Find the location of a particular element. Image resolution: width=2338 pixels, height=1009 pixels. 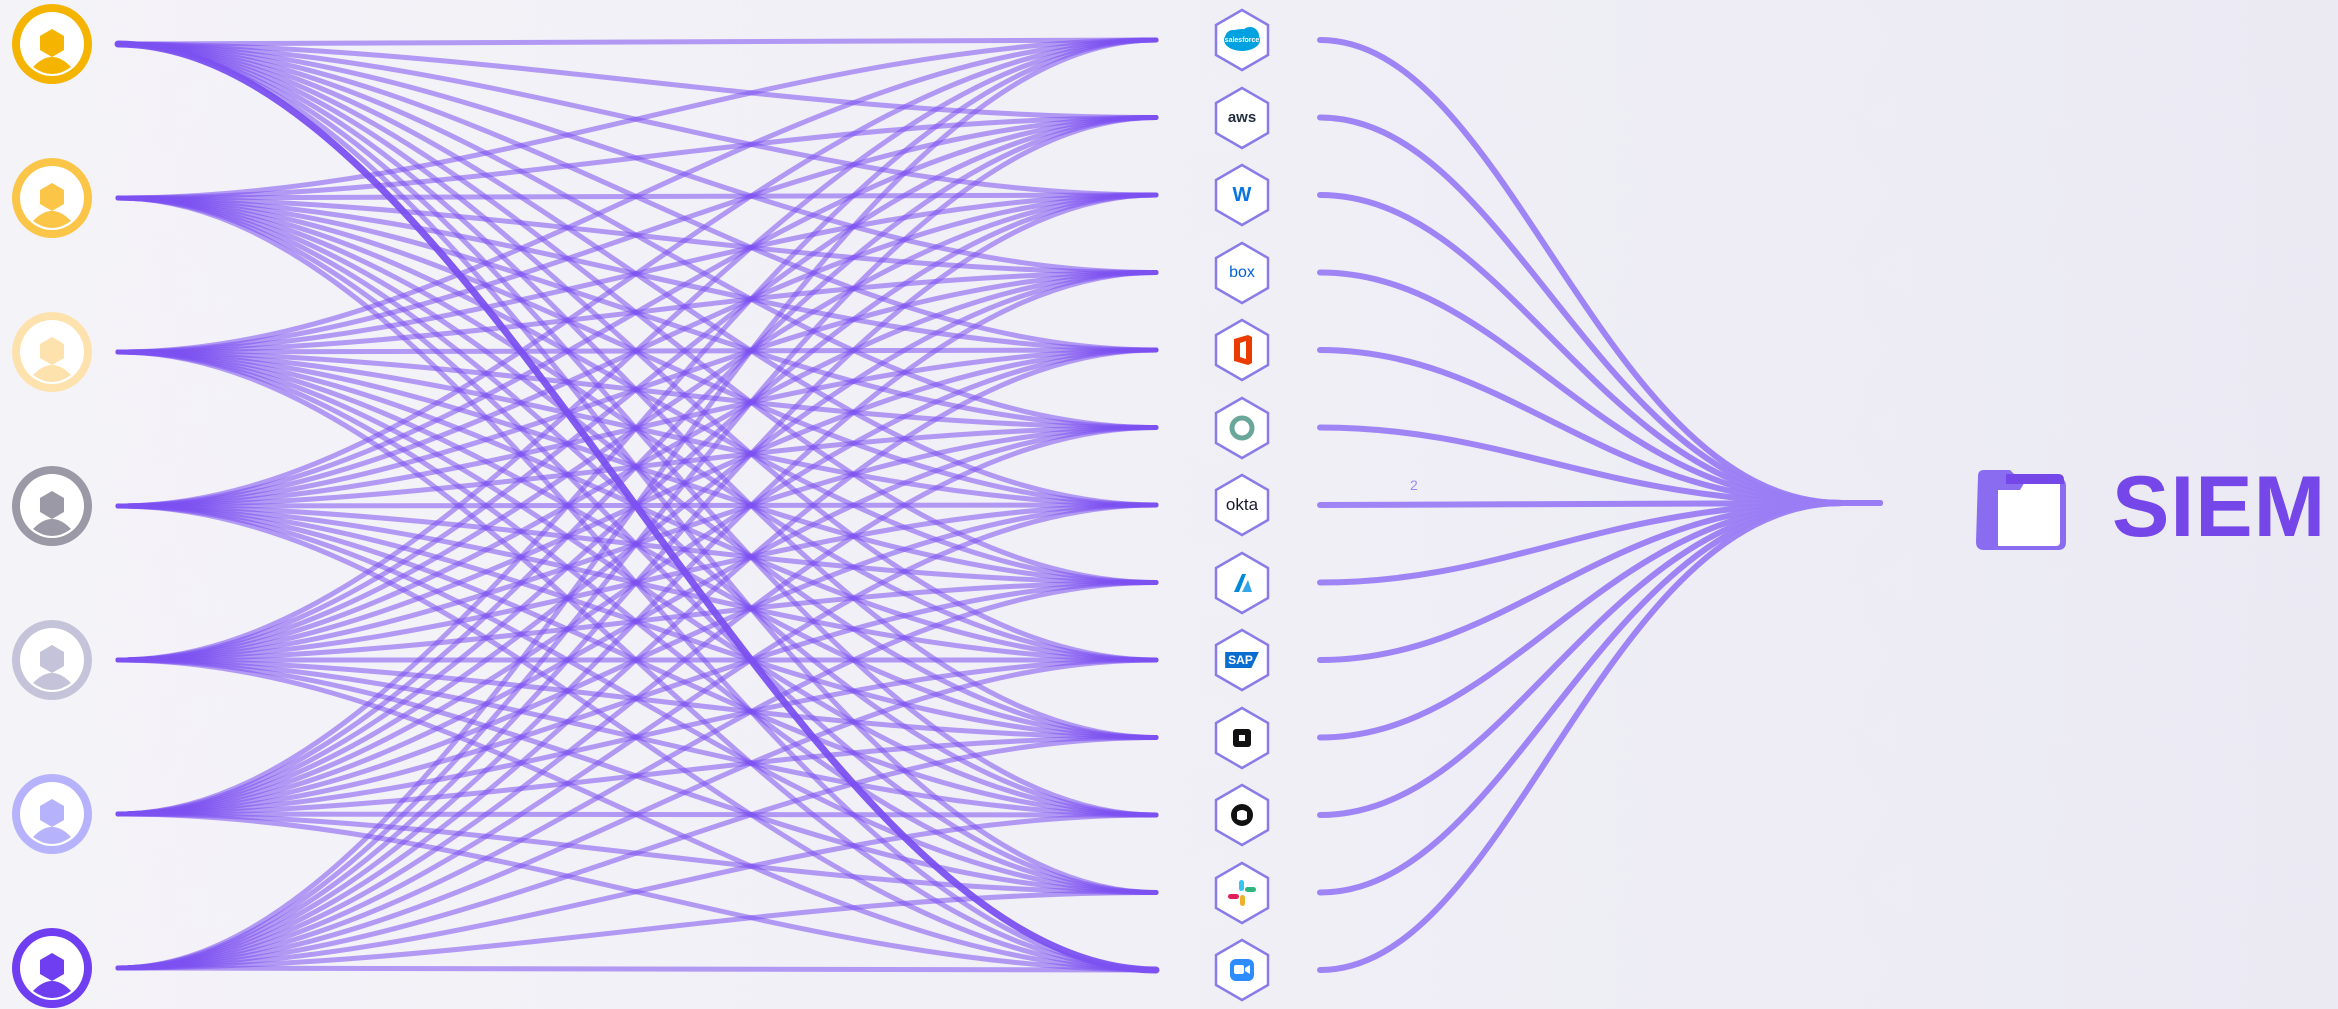

connection-sap-siem is located at coordinates (1600, 581).